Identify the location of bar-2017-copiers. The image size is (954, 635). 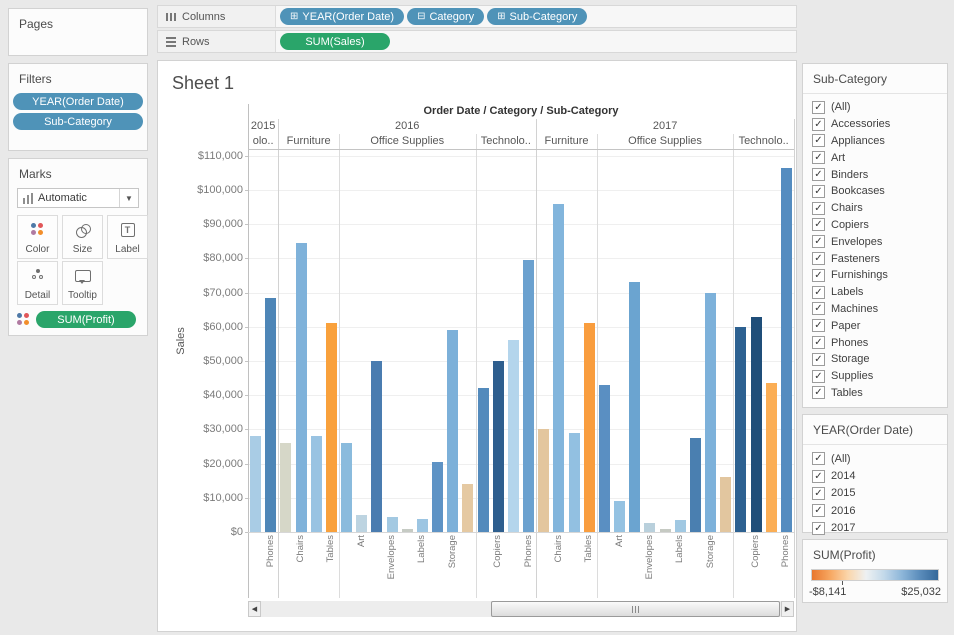
(756, 424).